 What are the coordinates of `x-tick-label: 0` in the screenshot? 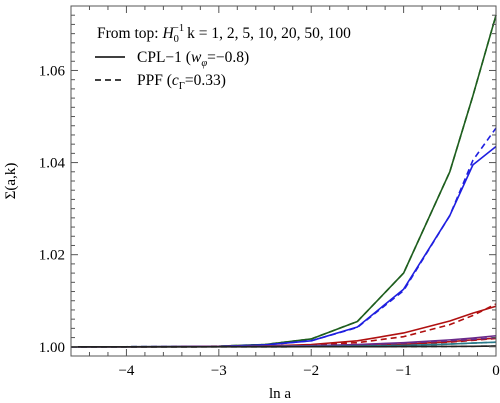 It's located at (496, 371).